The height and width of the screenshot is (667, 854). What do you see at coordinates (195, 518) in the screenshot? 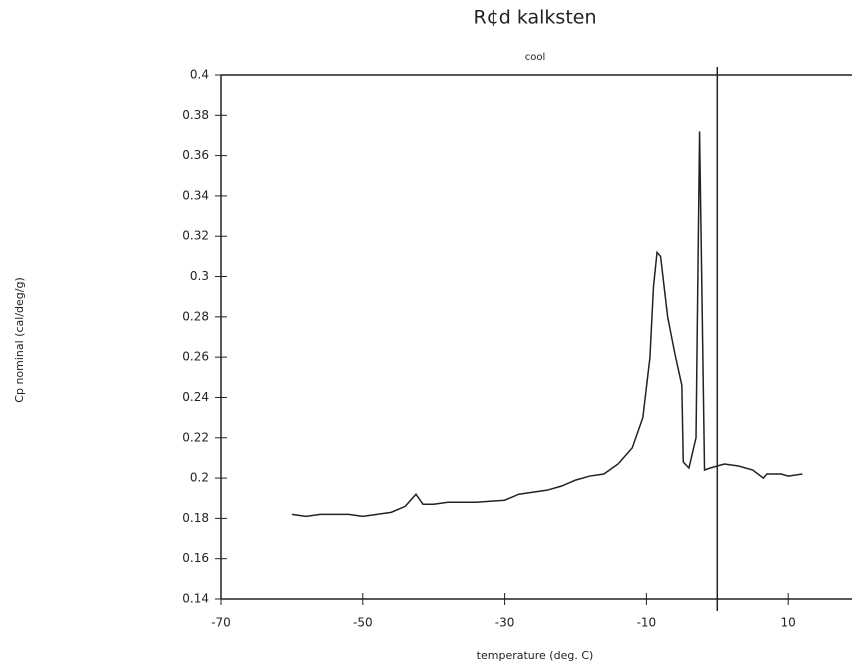
I see `y-tick-label: 0.18` at bounding box center [195, 518].